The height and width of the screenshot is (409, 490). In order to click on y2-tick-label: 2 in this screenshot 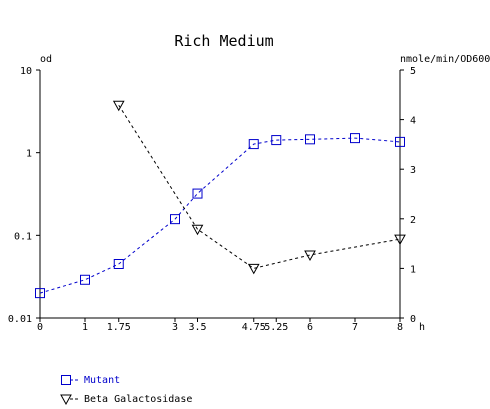, I will do `click(413, 220)`.